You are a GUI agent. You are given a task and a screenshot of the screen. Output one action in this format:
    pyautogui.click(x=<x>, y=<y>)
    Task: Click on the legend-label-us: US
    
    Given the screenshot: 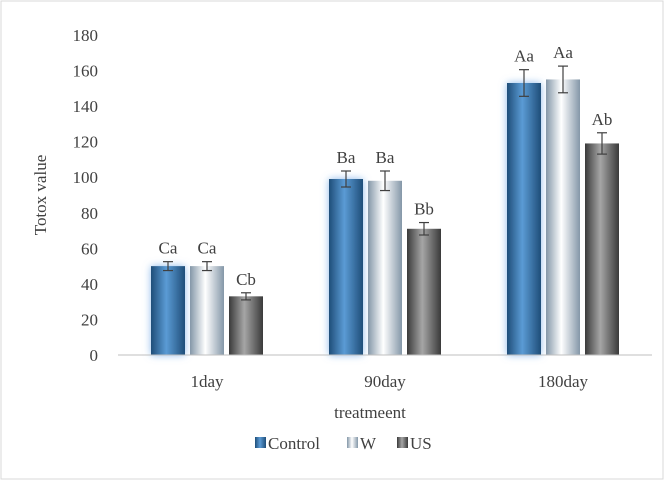 What is the action you would take?
    pyautogui.click(x=421, y=443)
    